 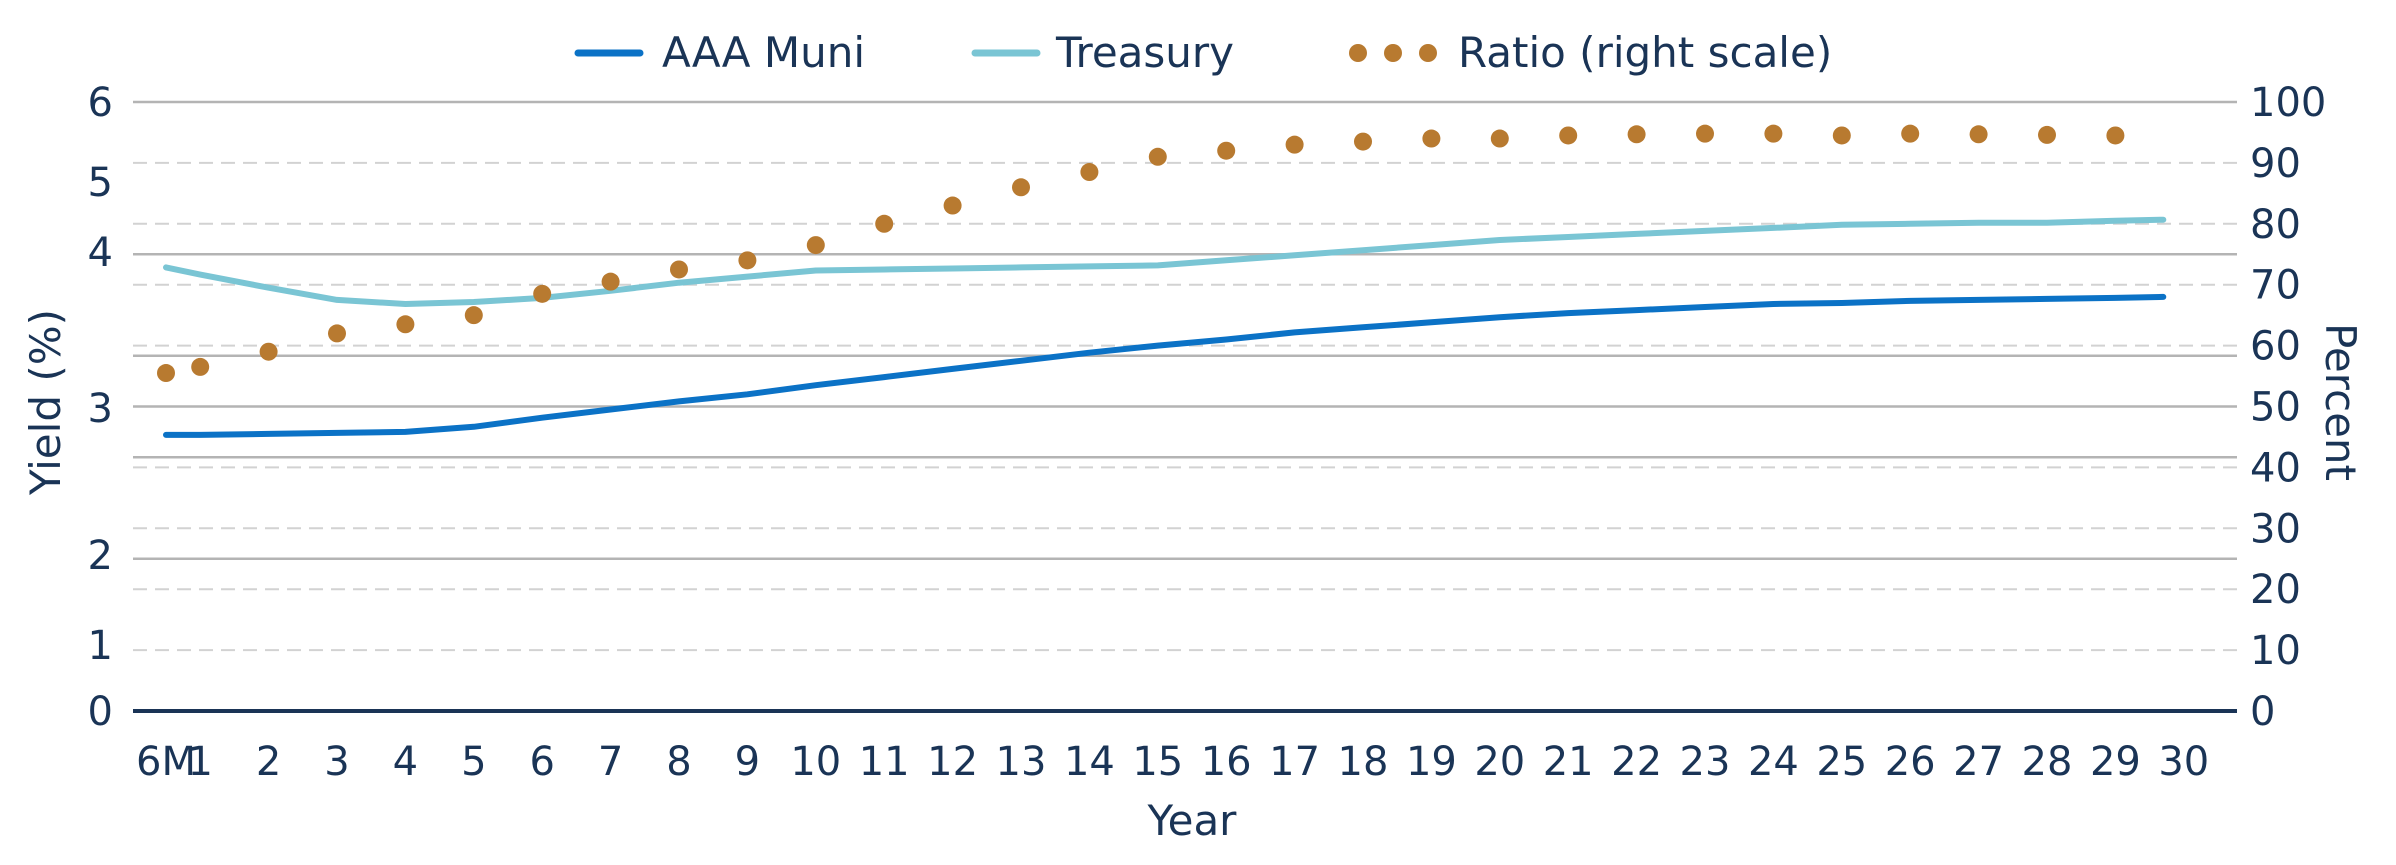 I want to click on x-tick-label: 27, so click(x=1978, y=762).